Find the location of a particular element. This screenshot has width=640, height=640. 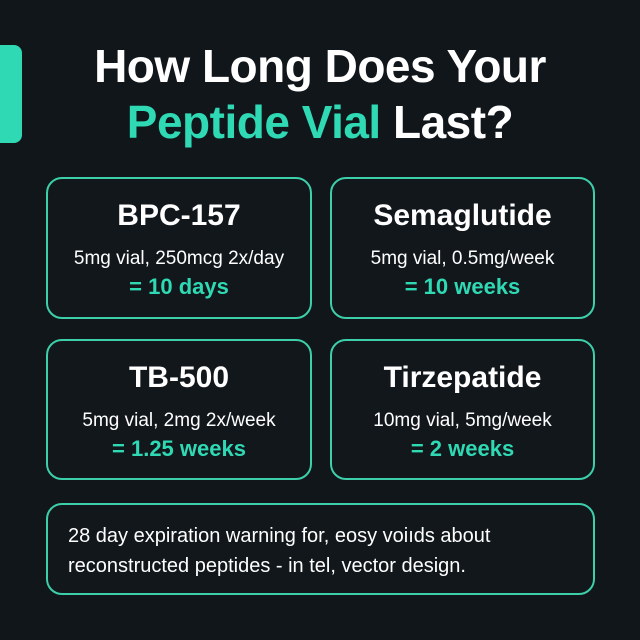

title-line-1: How Long Does Your is located at coordinates (320, 66).